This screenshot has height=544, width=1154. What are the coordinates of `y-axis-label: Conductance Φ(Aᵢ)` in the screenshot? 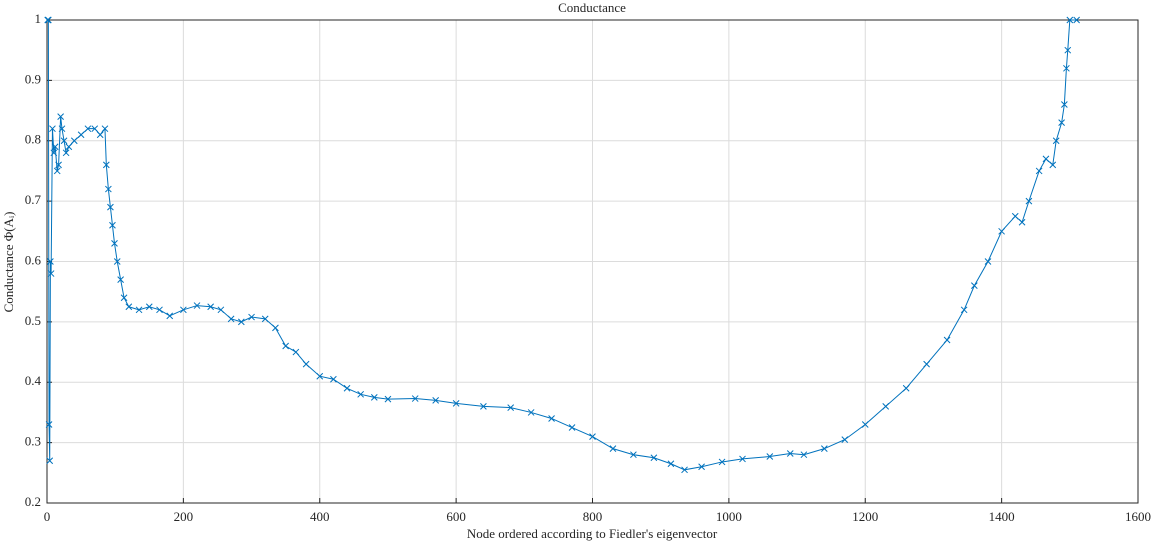 It's located at (8, 262).